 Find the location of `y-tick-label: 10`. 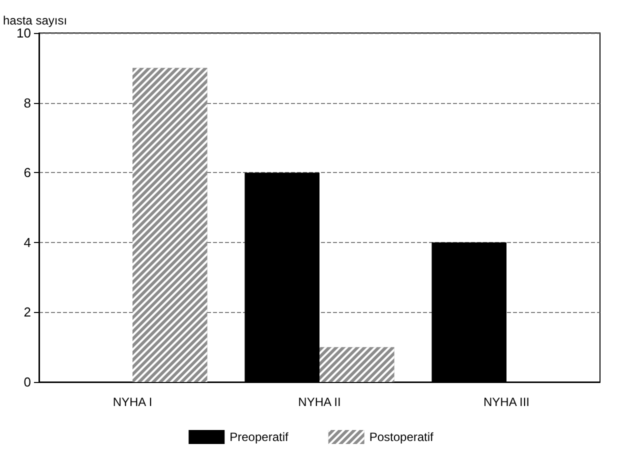

y-tick-label: 10 is located at coordinates (23, 33).